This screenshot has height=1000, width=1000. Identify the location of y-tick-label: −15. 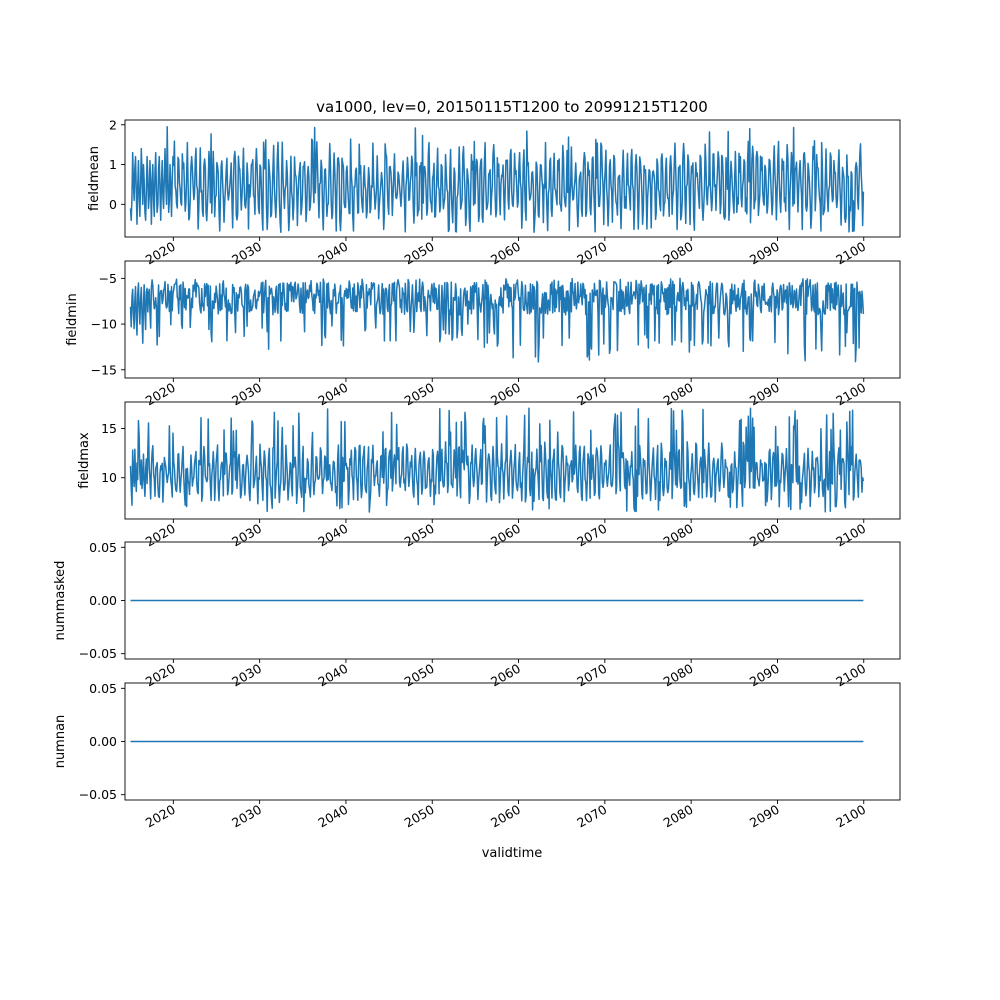
(104, 369).